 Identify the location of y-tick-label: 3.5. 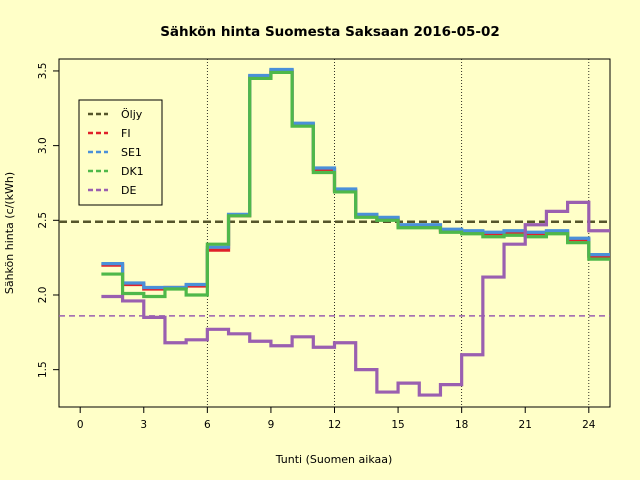
(43, 71).